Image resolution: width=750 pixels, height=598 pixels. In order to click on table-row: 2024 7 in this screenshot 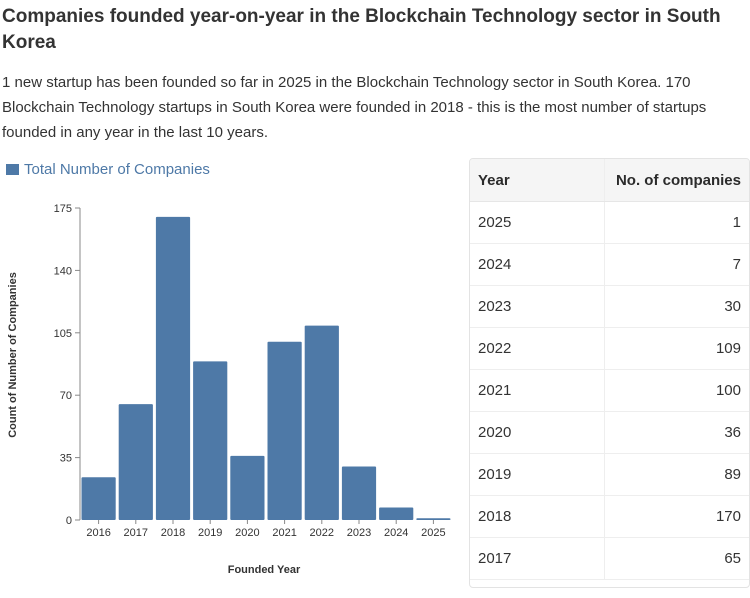, I will do `click(609, 264)`.